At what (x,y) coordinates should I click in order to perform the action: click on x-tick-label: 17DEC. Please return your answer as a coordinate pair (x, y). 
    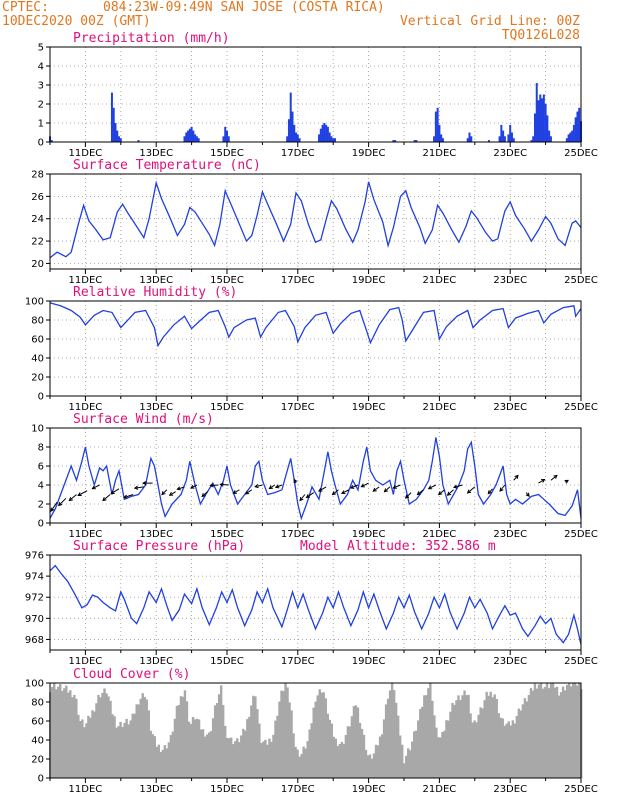
    Looking at the image, I should click on (298, 661).